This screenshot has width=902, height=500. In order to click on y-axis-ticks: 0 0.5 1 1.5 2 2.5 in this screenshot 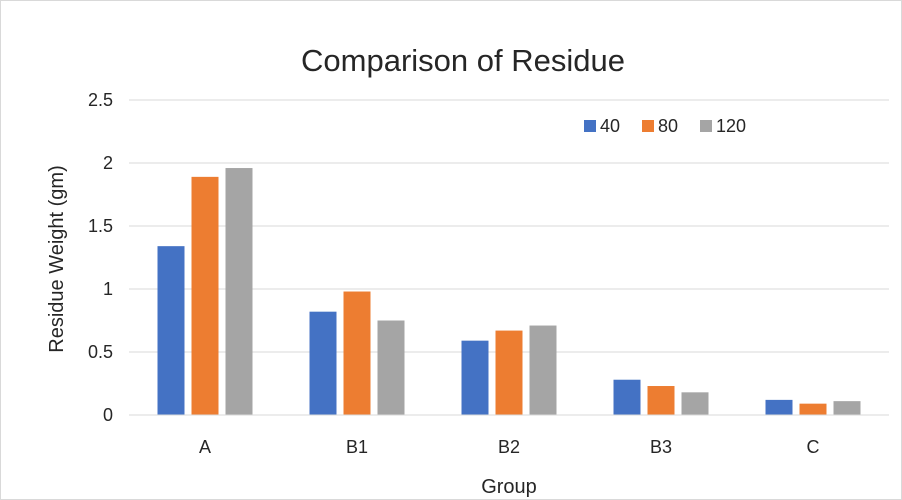, I will do `click(100, 257)`.